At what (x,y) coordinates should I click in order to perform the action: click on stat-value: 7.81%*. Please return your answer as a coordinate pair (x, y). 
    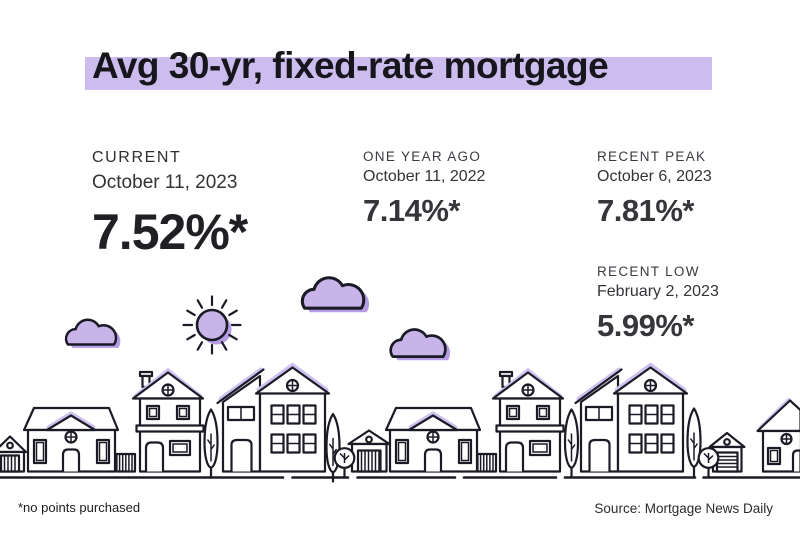
    Looking at the image, I should click on (645, 210).